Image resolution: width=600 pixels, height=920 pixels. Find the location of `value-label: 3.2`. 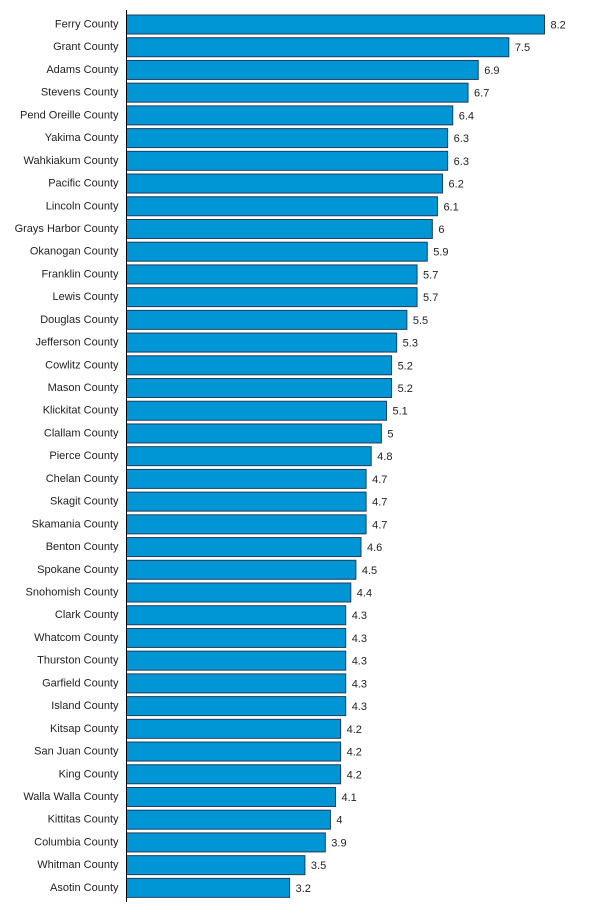

value-label: 3.2 is located at coordinates (303, 889).